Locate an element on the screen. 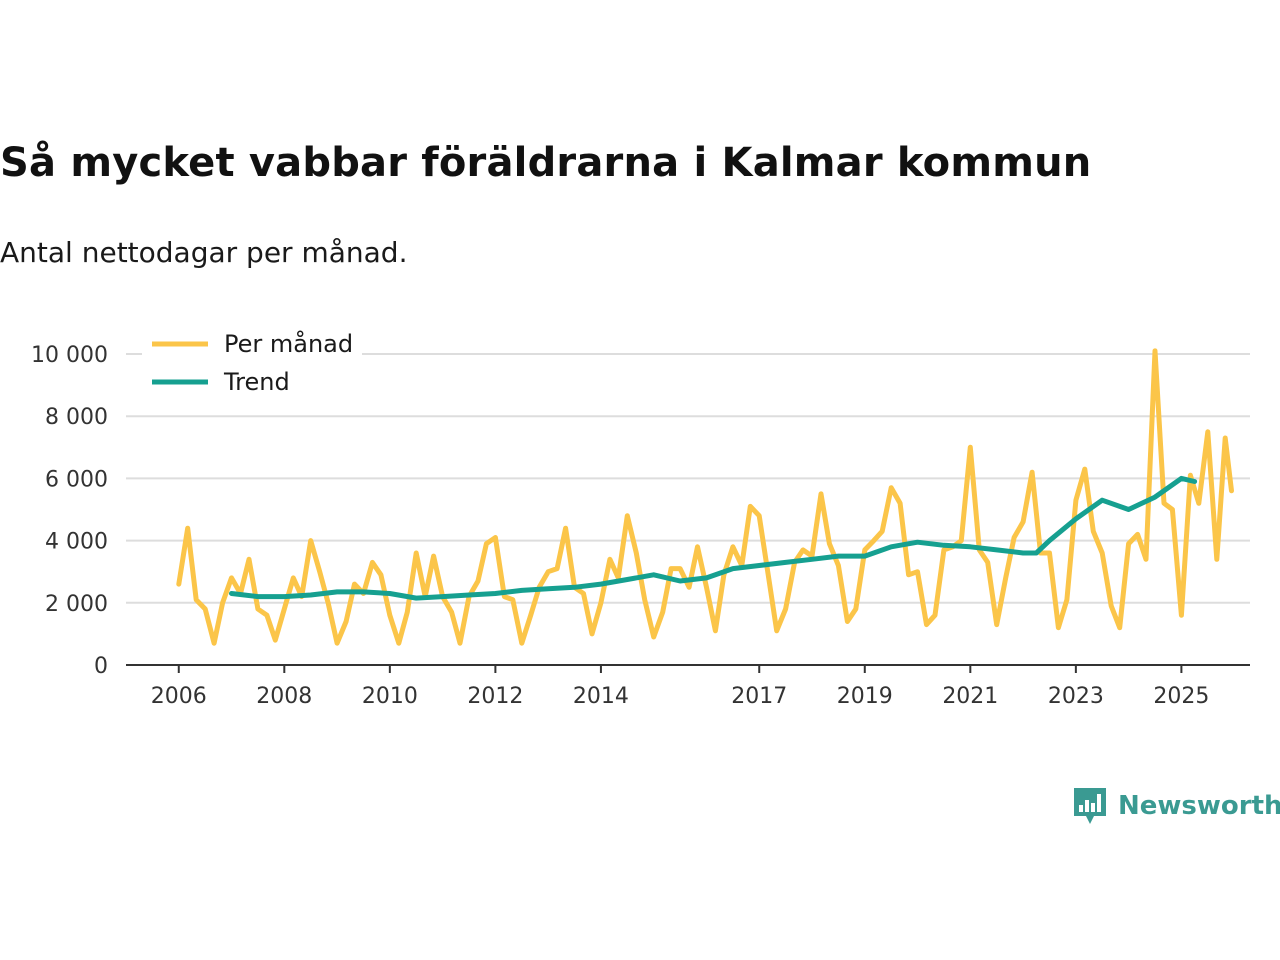 Image resolution: width=1280 pixels, height=960 pixels. chart-subtitle: Antal nettodagar per månad. is located at coordinates (204, 252).